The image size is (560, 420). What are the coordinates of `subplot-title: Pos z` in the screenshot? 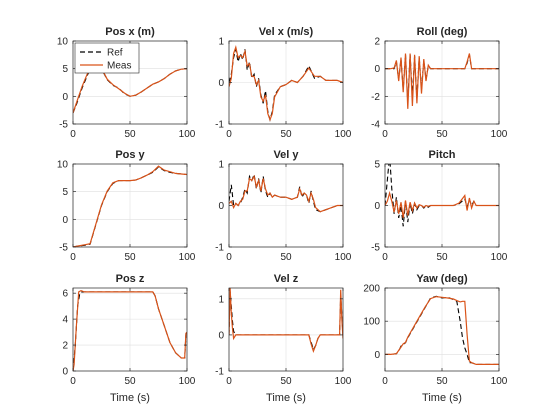 It's located at (130, 279).